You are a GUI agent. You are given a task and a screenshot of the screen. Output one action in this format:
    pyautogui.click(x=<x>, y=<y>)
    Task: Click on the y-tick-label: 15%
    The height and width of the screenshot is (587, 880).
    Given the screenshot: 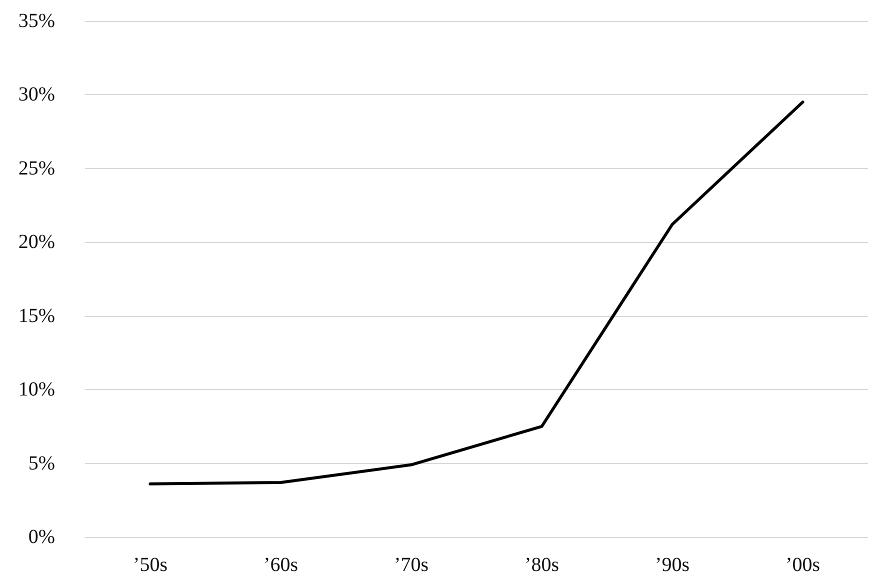 What is the action you would take?
    pyautogui.click(x=36, y=315)
    